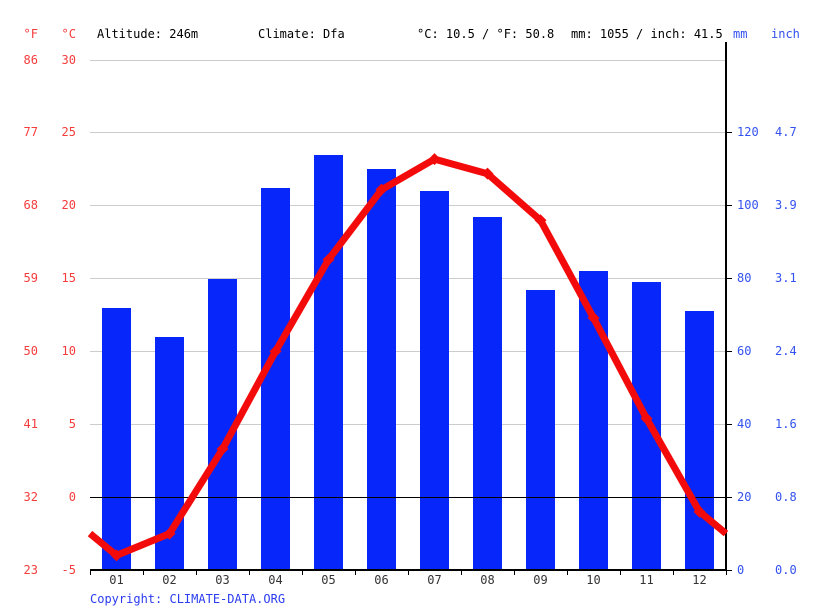 Image resolution: width=815 pixels, height=611 pixels. I want to click on mm-axis-label: mm, so click(740, 34).